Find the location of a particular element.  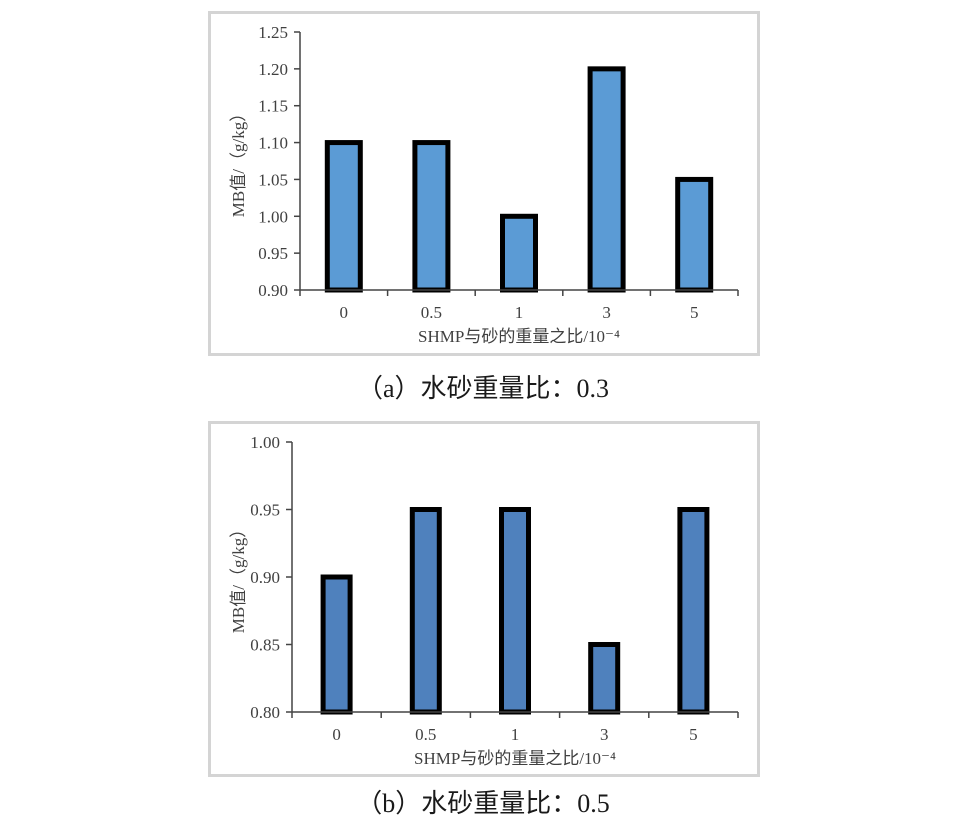

y-tick-label: 1.05 is located at coordinates (273, 179).